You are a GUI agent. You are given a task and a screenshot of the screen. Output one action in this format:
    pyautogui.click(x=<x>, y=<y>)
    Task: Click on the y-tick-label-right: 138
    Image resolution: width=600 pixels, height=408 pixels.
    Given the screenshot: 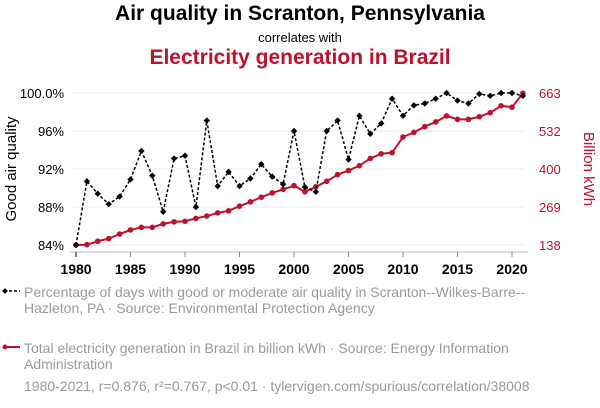 What is the action you would take?
    pyautogui.click(x=550, y=245)
    